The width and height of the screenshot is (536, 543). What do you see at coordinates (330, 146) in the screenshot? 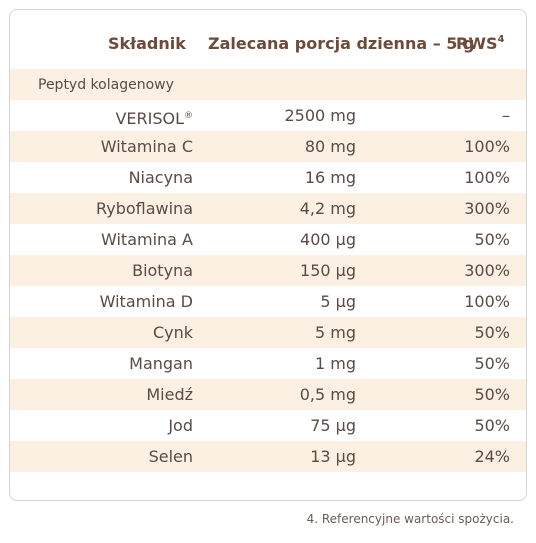
I see `daily-amount: 80 mg` at bounding box center [330, 146].